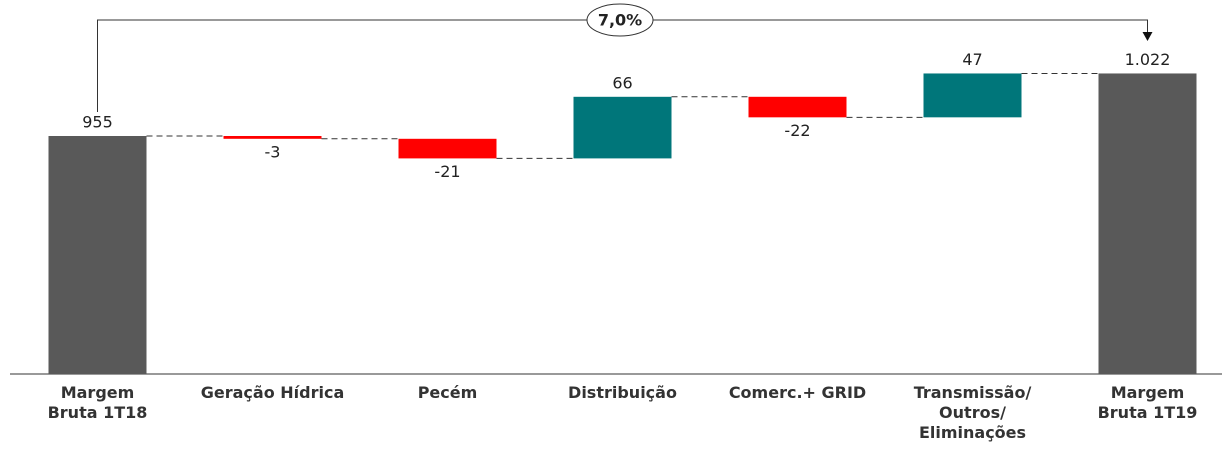 Image resolution: width=1222 pixels, height=450 pixels. I want to click on value-label: -3, so click(273, 151).